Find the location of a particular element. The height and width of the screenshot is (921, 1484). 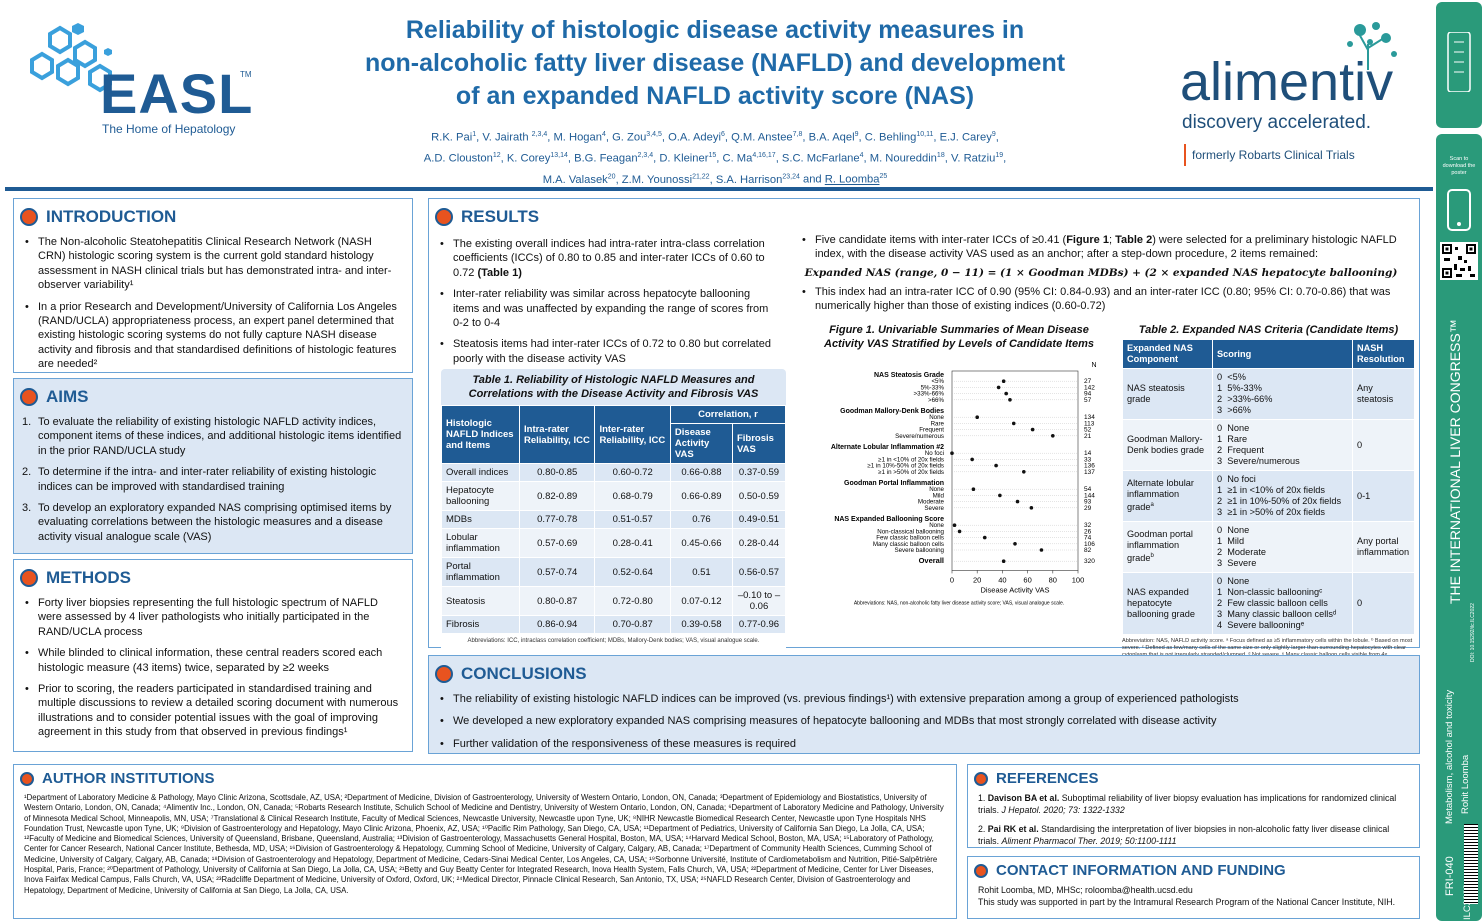

author-name: C. Ma is located at coordinates (737, 158).